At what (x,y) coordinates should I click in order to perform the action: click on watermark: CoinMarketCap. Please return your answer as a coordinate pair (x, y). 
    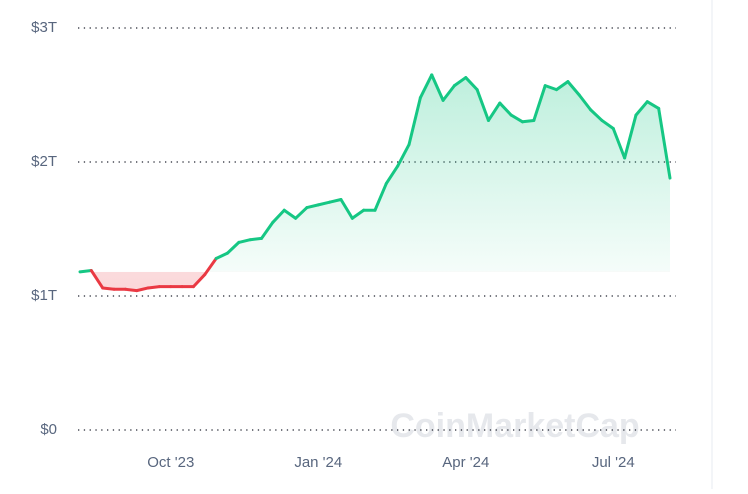
    Looking at the image, I should click on (514, 426).